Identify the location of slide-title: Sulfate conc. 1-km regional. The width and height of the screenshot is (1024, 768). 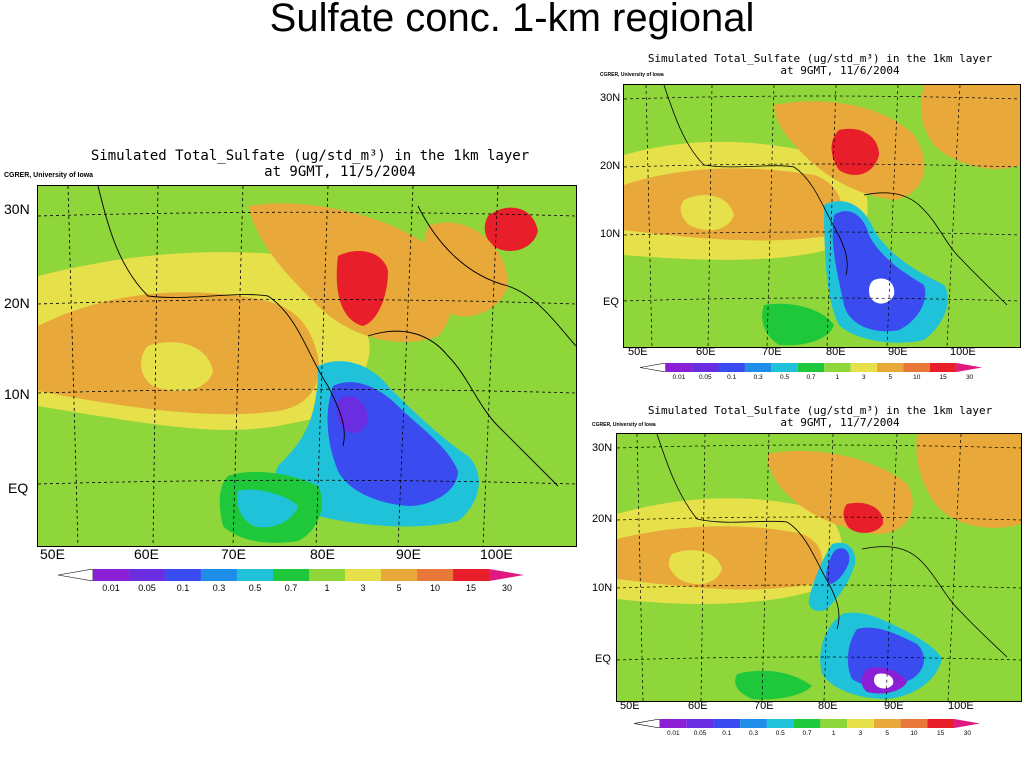
(512, 20).